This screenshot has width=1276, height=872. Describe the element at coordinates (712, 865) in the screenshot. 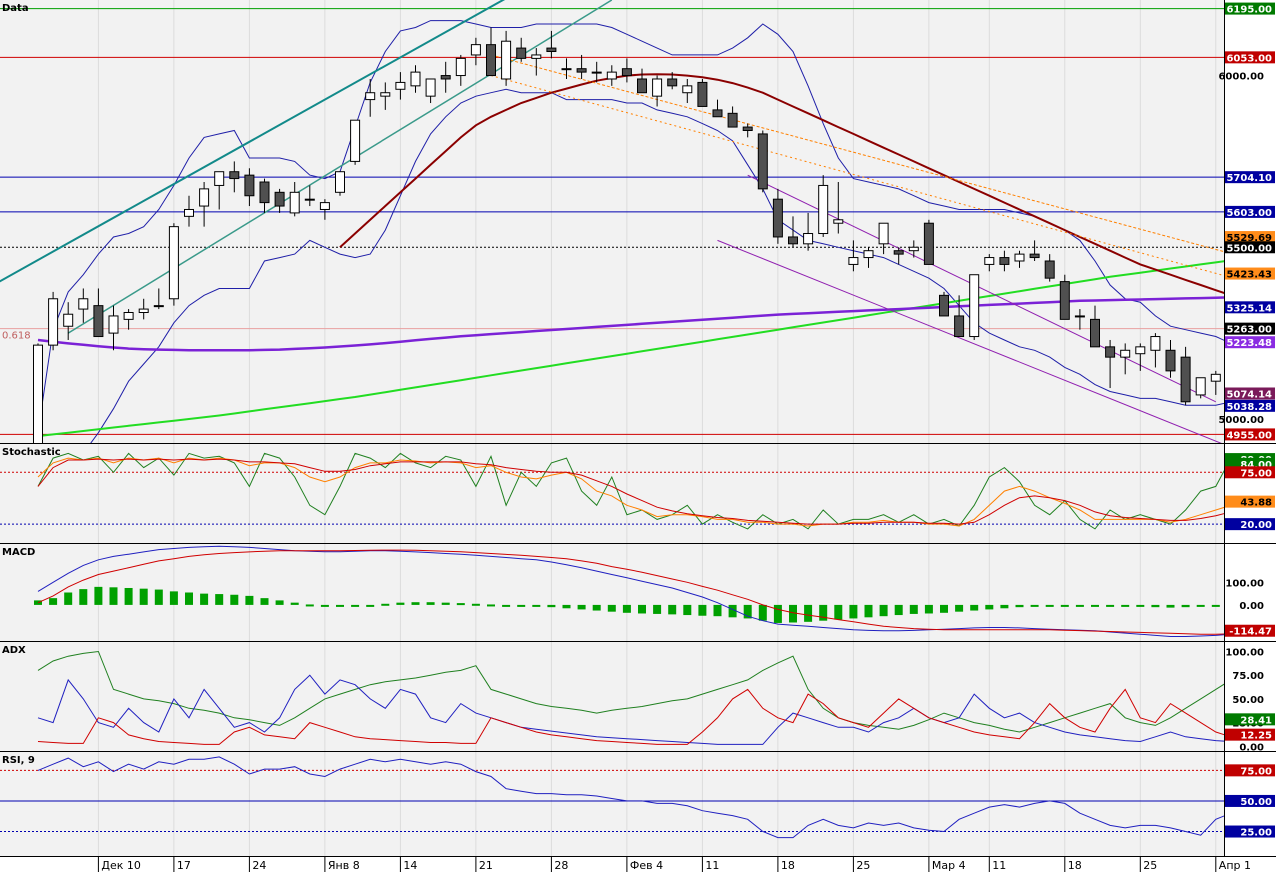

I see `date-label: 11` at that location.